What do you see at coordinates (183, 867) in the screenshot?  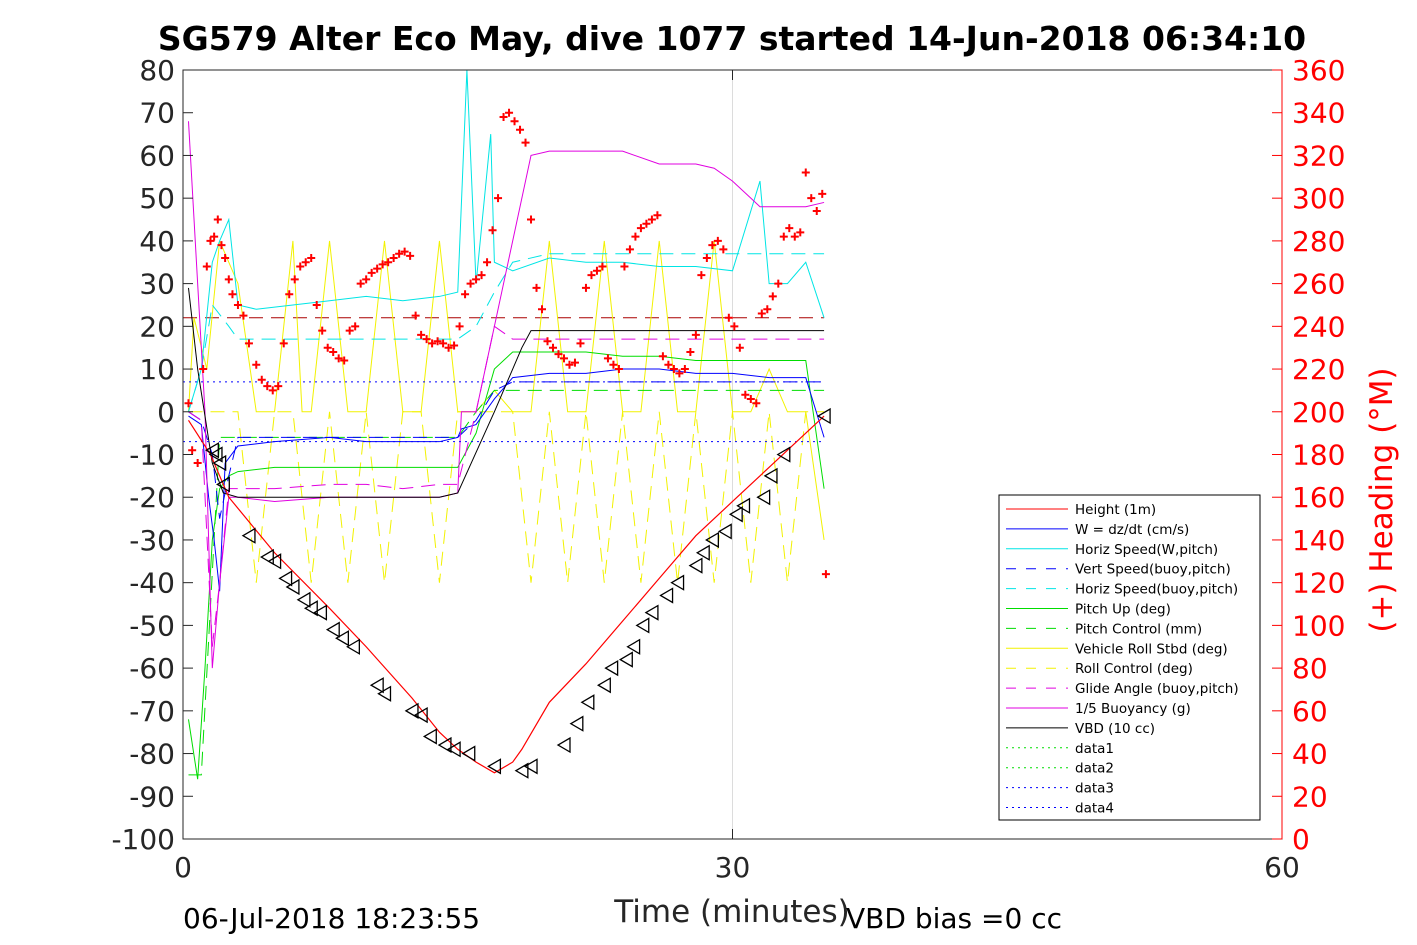 I see `x-tick-label: 0` at bounding box center [183, 867].